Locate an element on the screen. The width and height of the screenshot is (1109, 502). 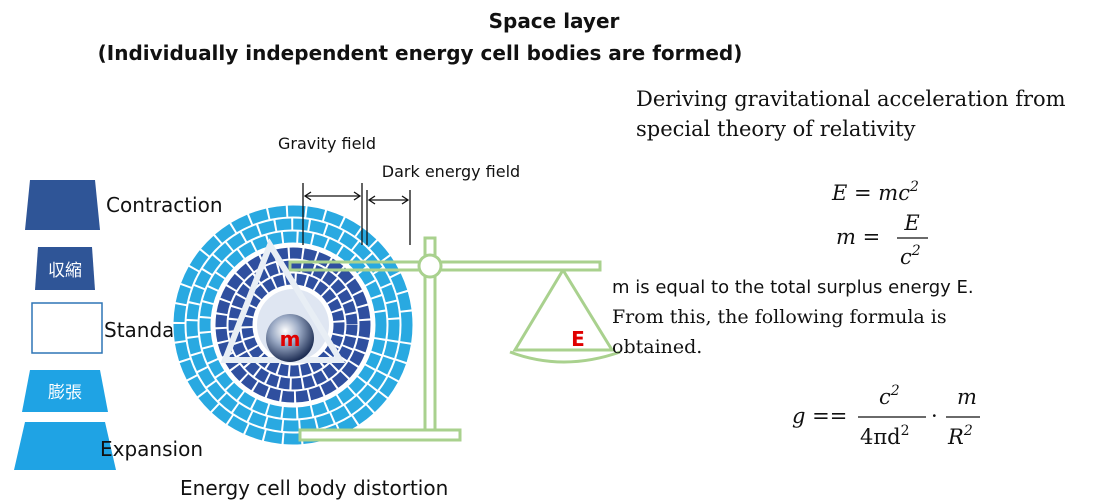
contraction-jp-shape is located at coordinates (65, 268).